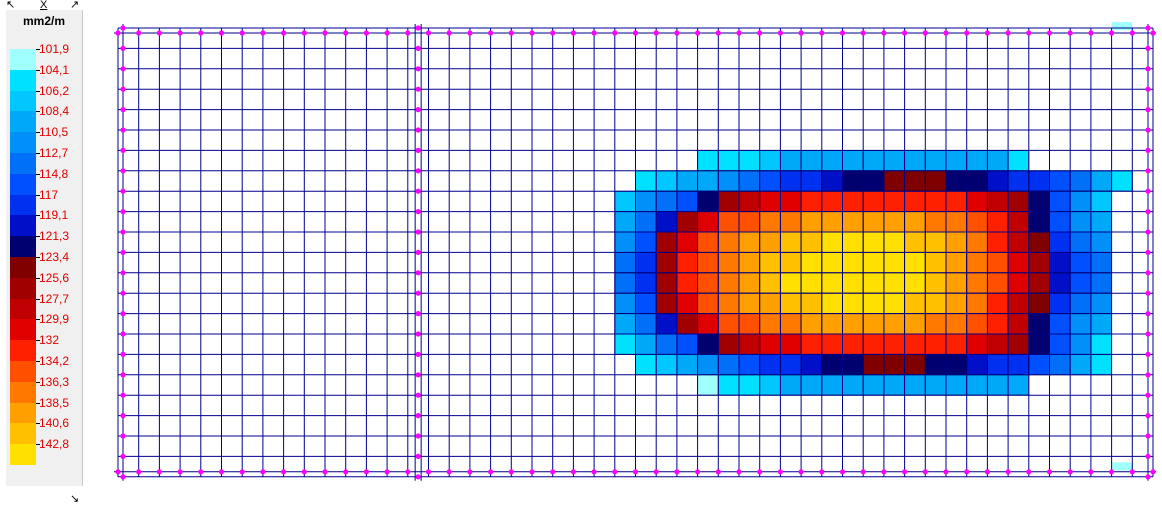 This screenshot has width=1162, height=508. Describe the element at coordinates (75, 499) in the screenshot. I see `resize-bottom-right-icon: ↘` at that location.